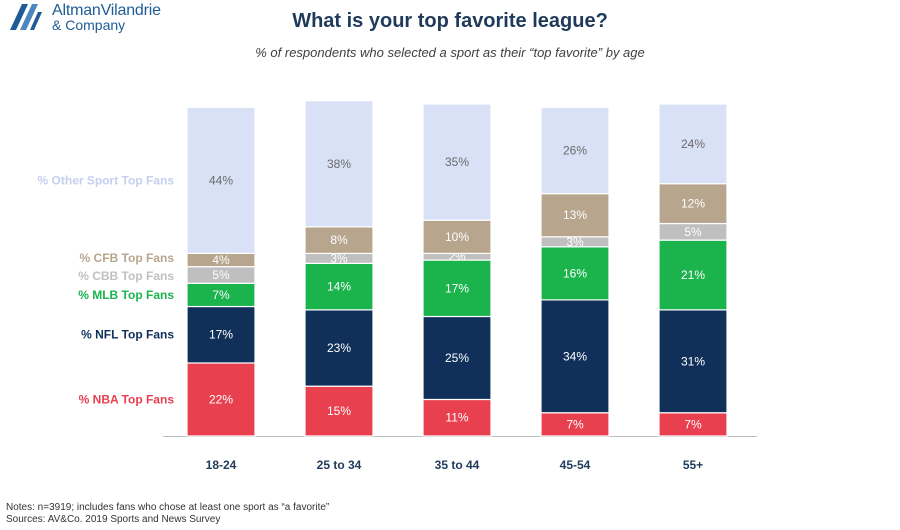 Image resolution: width=900 pixels, height=530 pixels. Describe the element at coordinates (127, 258) in the screenshot. I see `legend-label: % CFB Top Fans` at that location.